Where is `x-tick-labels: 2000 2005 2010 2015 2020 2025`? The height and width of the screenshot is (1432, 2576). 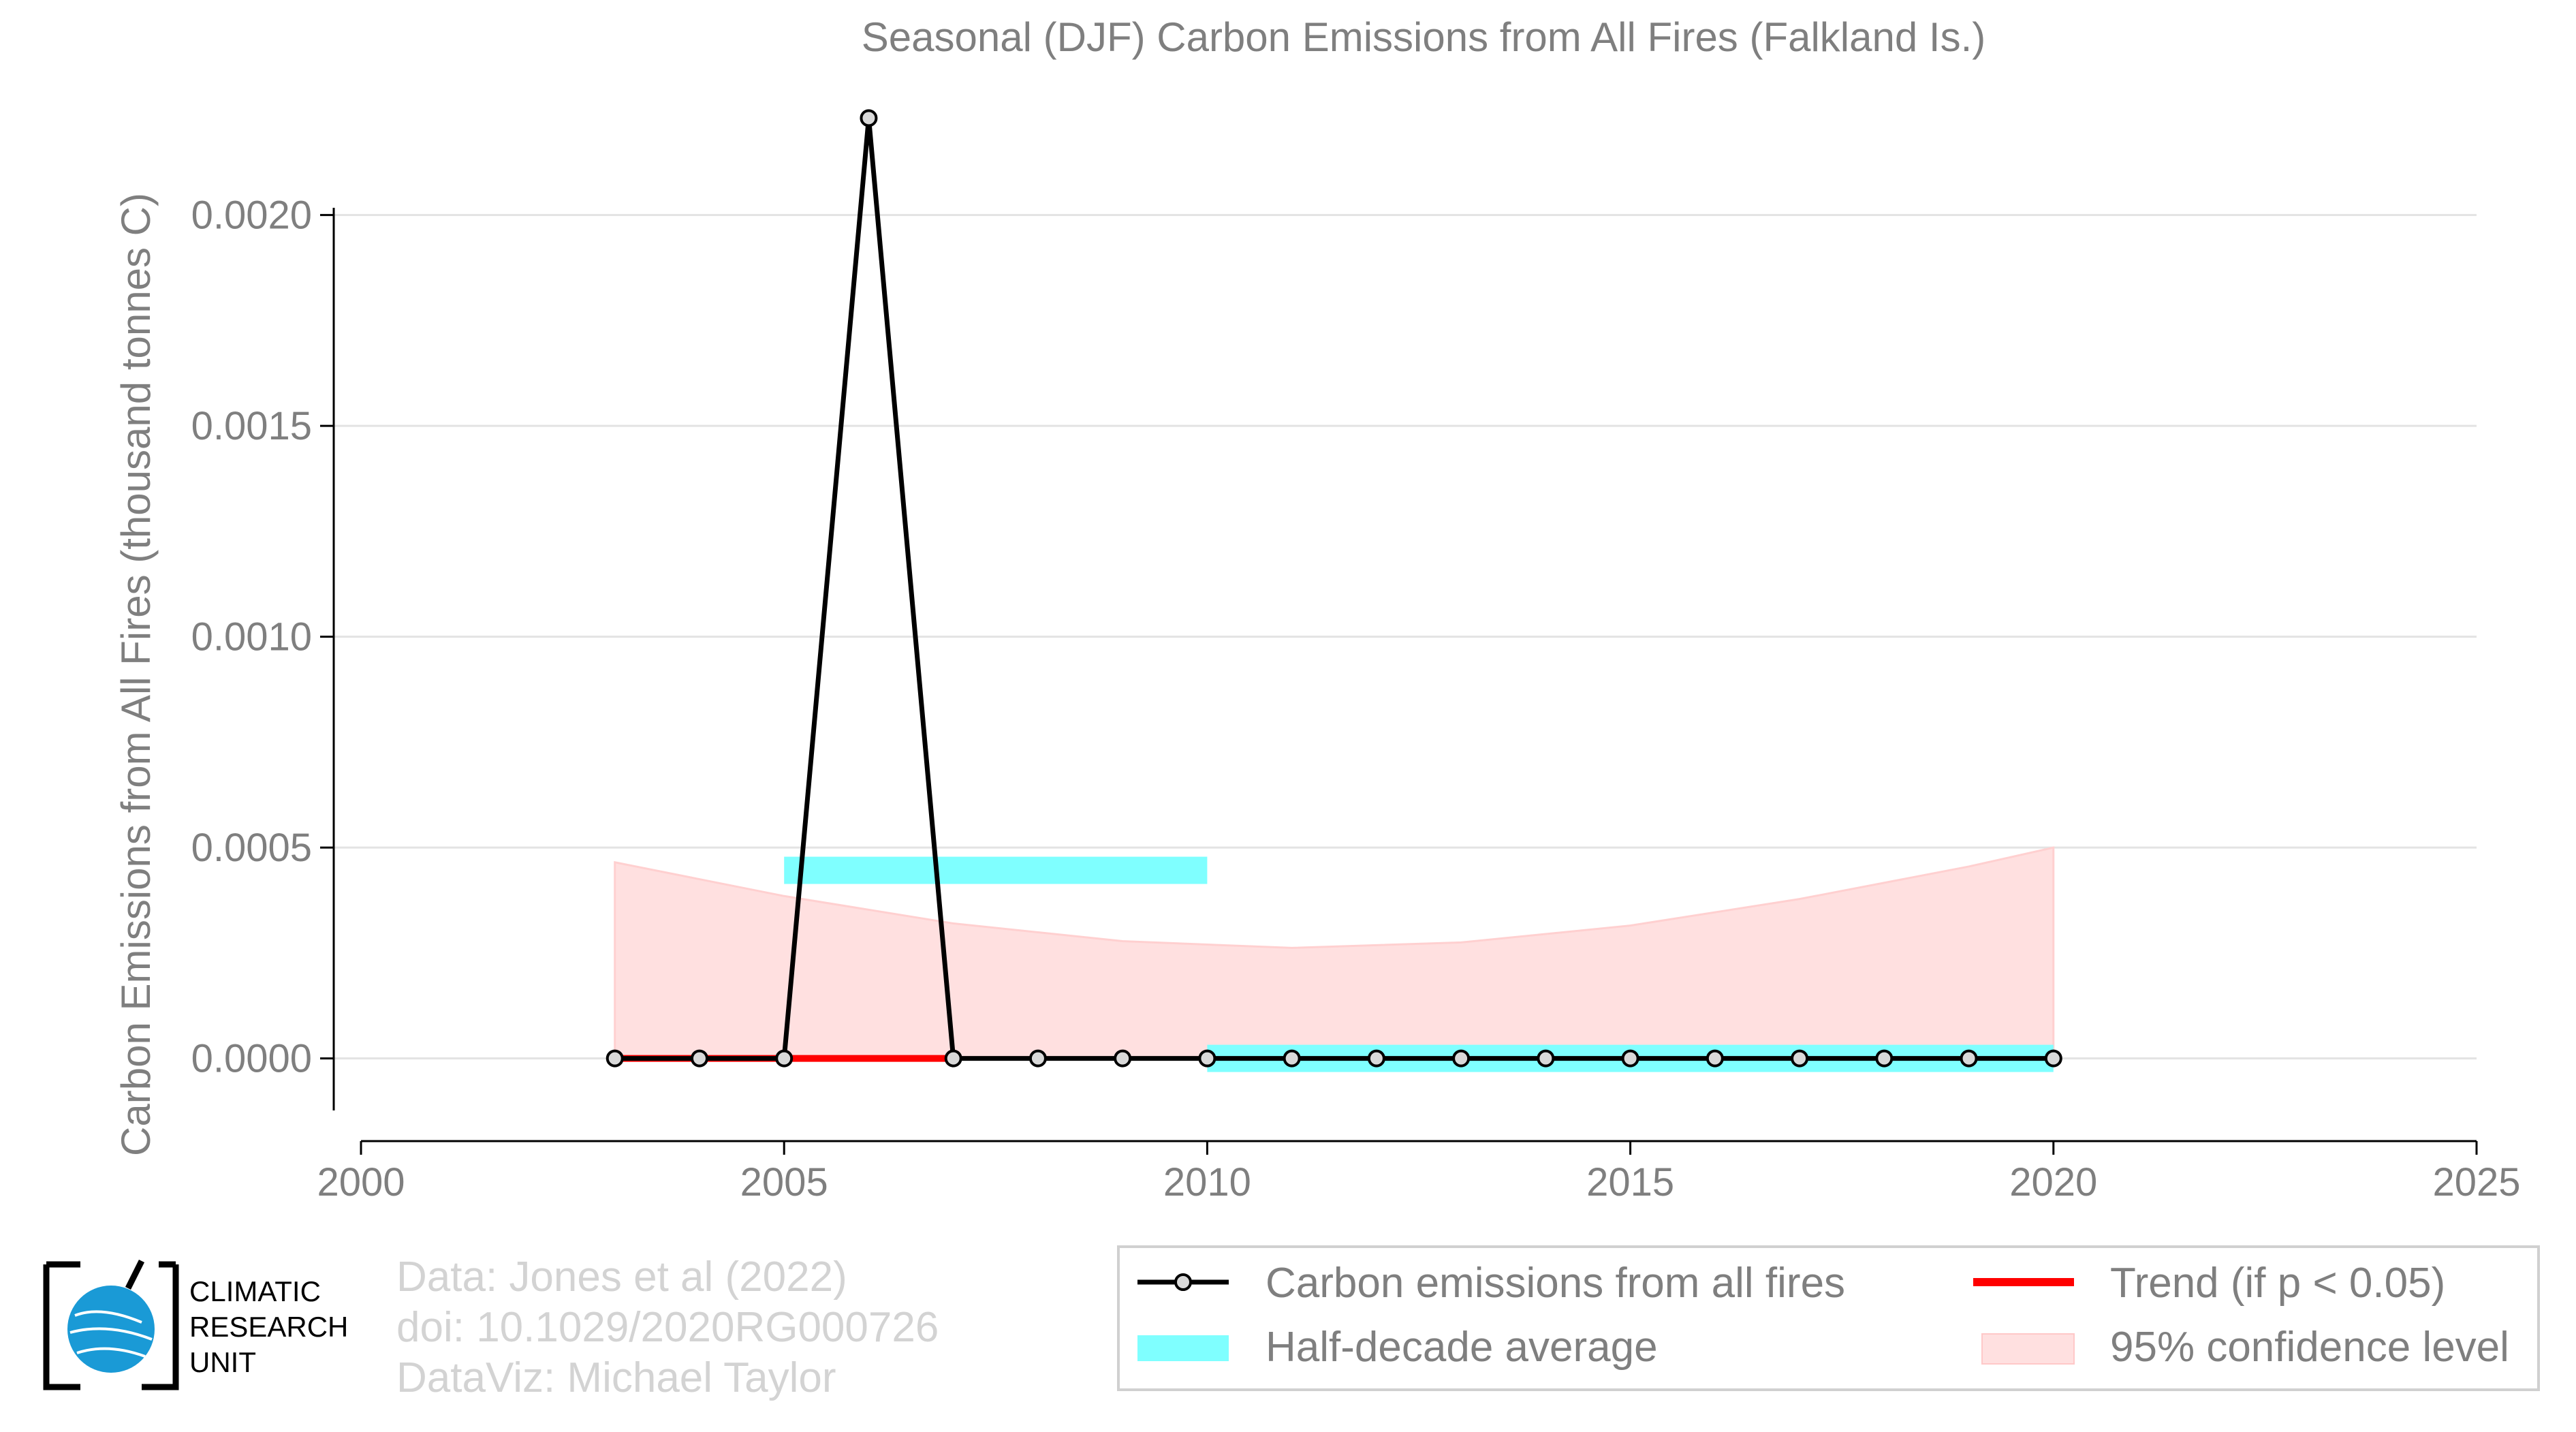
x-tick-labels: 2000 2005 2010 2015 2020 2025 is located at coordinates (1419, 1172).